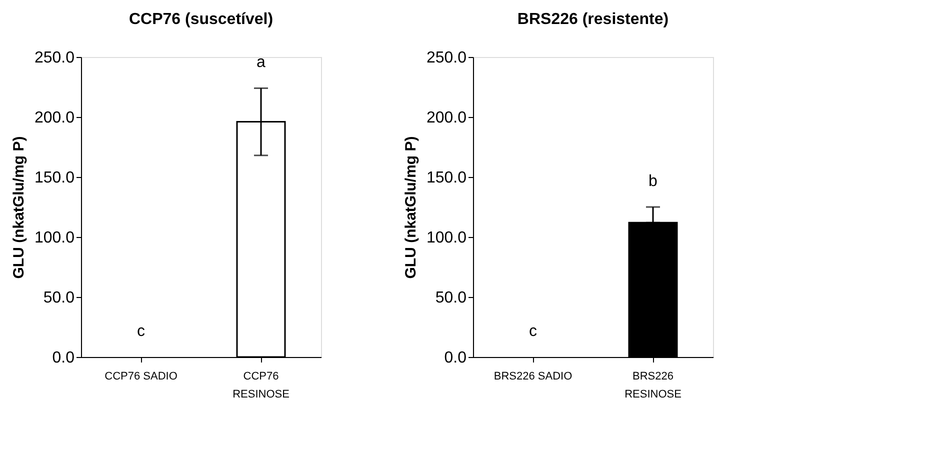  I want to click on x-tick-label: CCP76 SADIO, so click(141, 376).